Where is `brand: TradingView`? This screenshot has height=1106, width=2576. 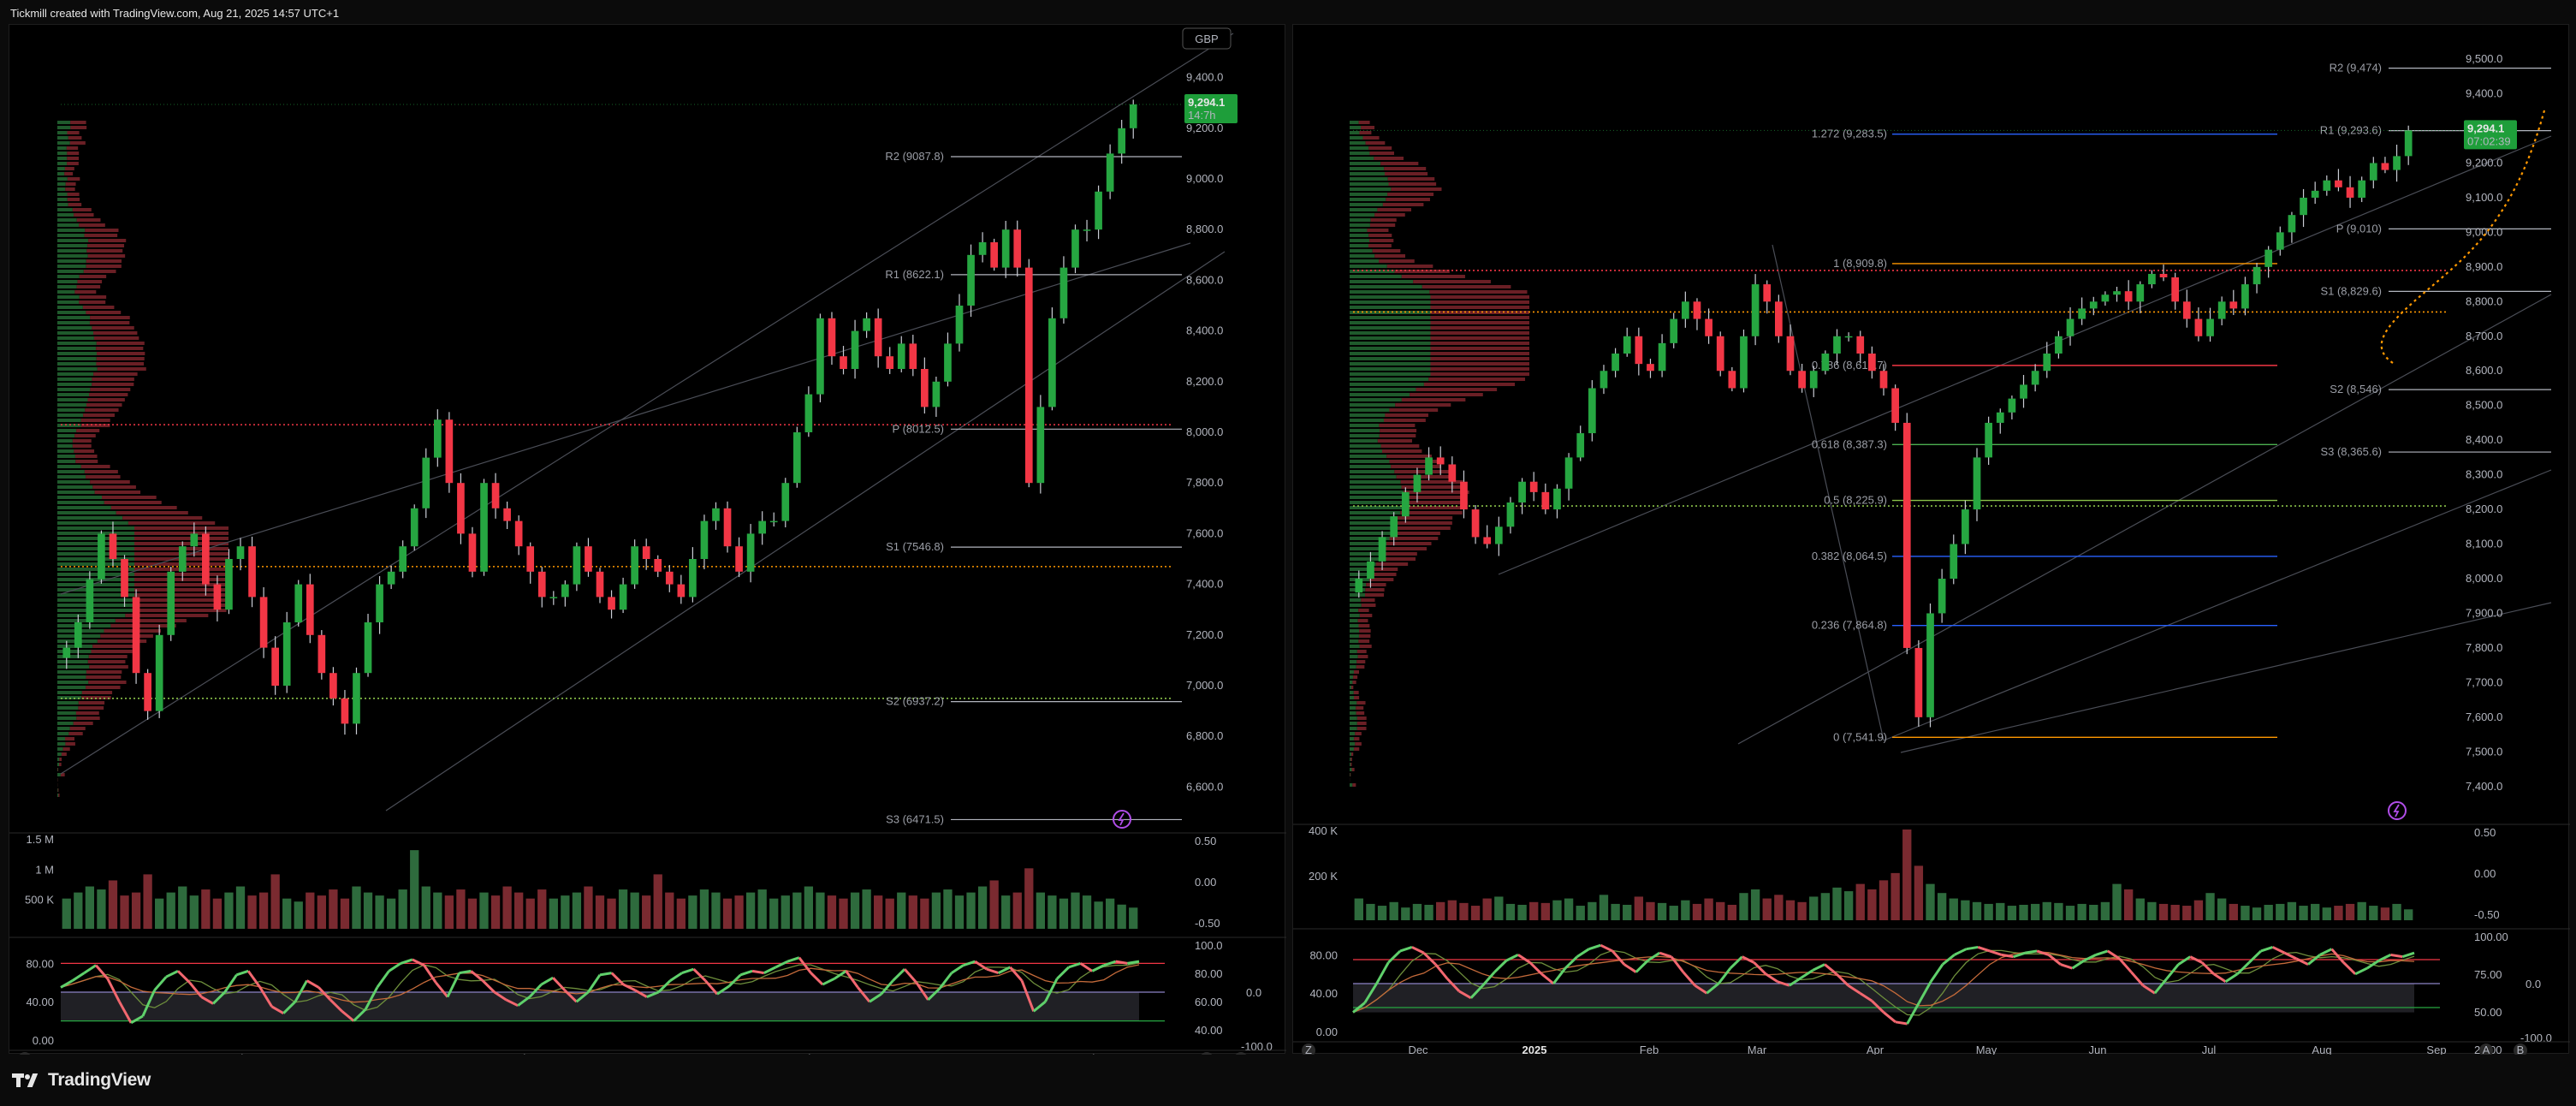 brand: TradingView is located at coordinates (81, 1080).